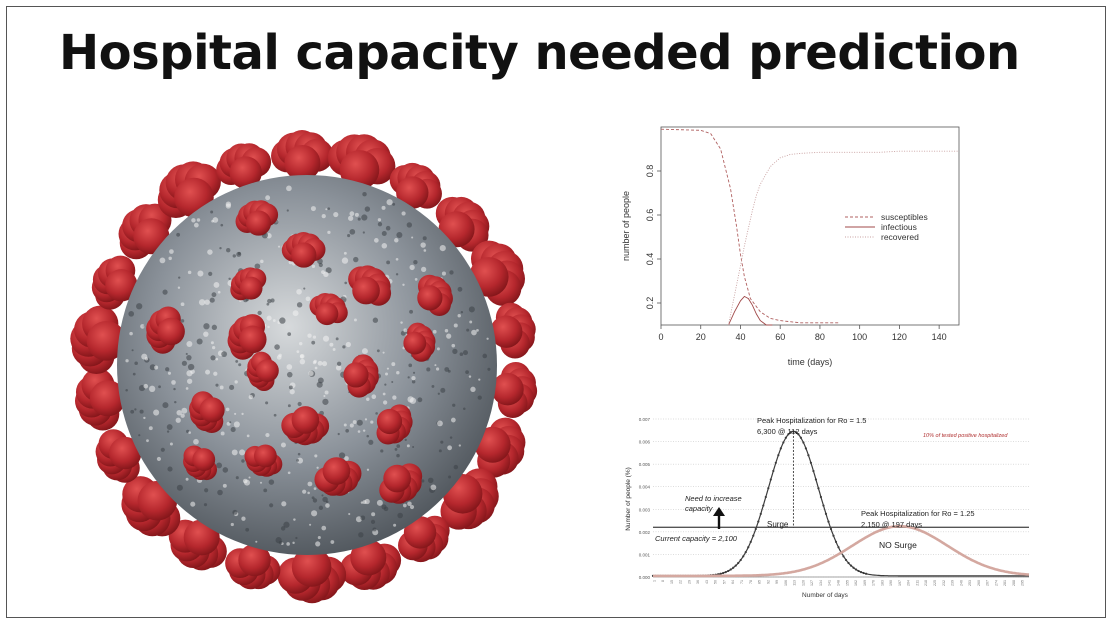 This screenshot has height=626, width=1115. Describe the element at coordinates (988, 583) in the screenshot. I see `hosp-x-tick-label: 267` at that location.